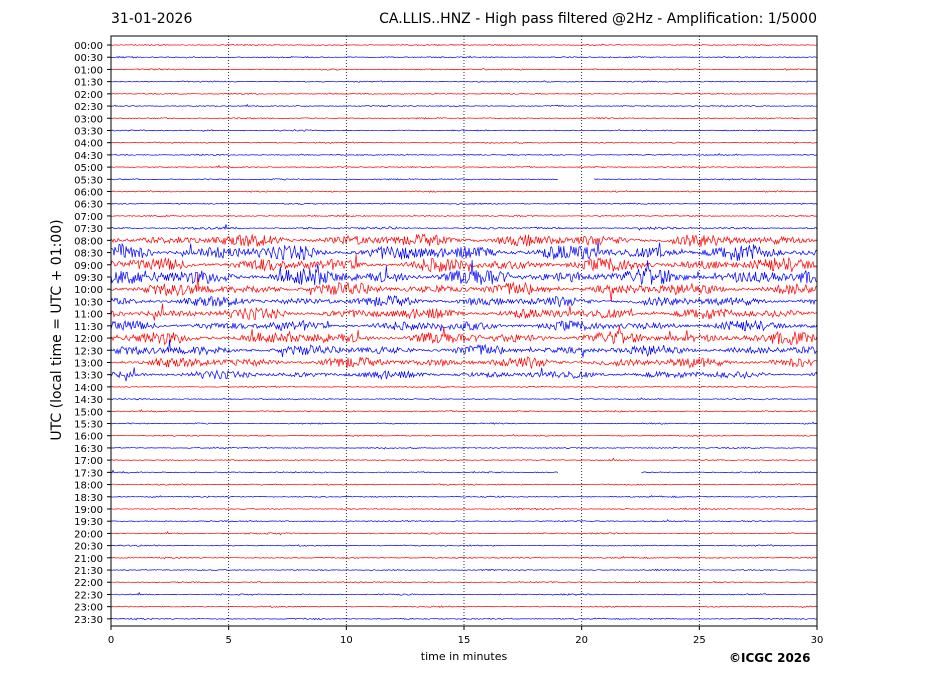 The height and width of the screenshot is (696, 927). I want to click on y-tick-label: 23:00, so click(88, 608).